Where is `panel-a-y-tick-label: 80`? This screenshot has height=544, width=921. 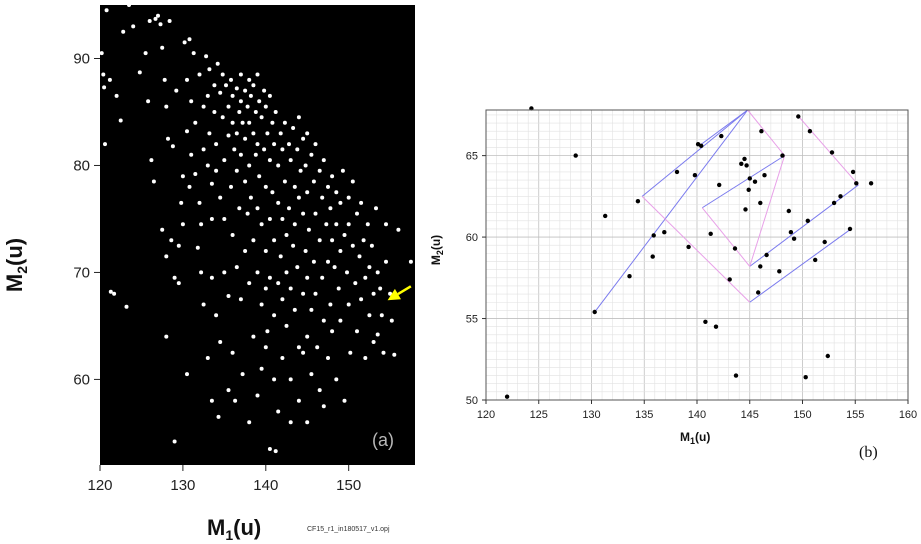 panel-a-y-tick-label: 80 is located at coordinates (81, 165).